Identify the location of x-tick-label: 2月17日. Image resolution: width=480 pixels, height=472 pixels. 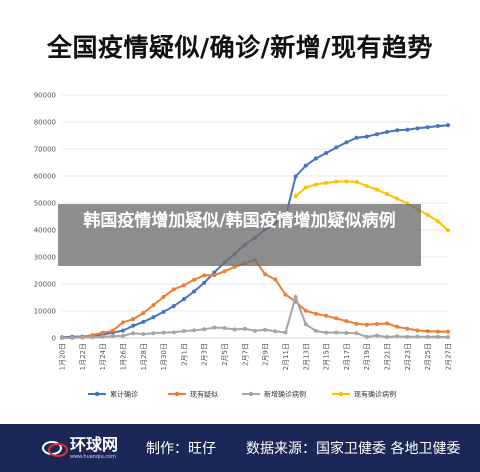
(347, 356).